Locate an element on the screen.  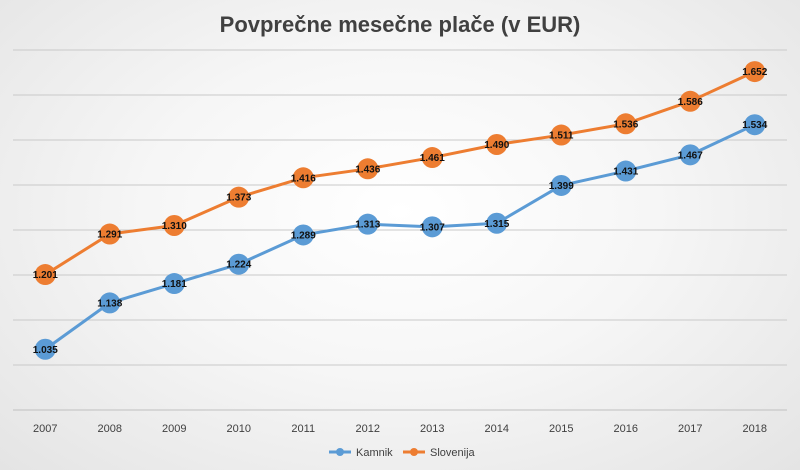
x-tick-label: 2009 is located at coordinates (174, 429).